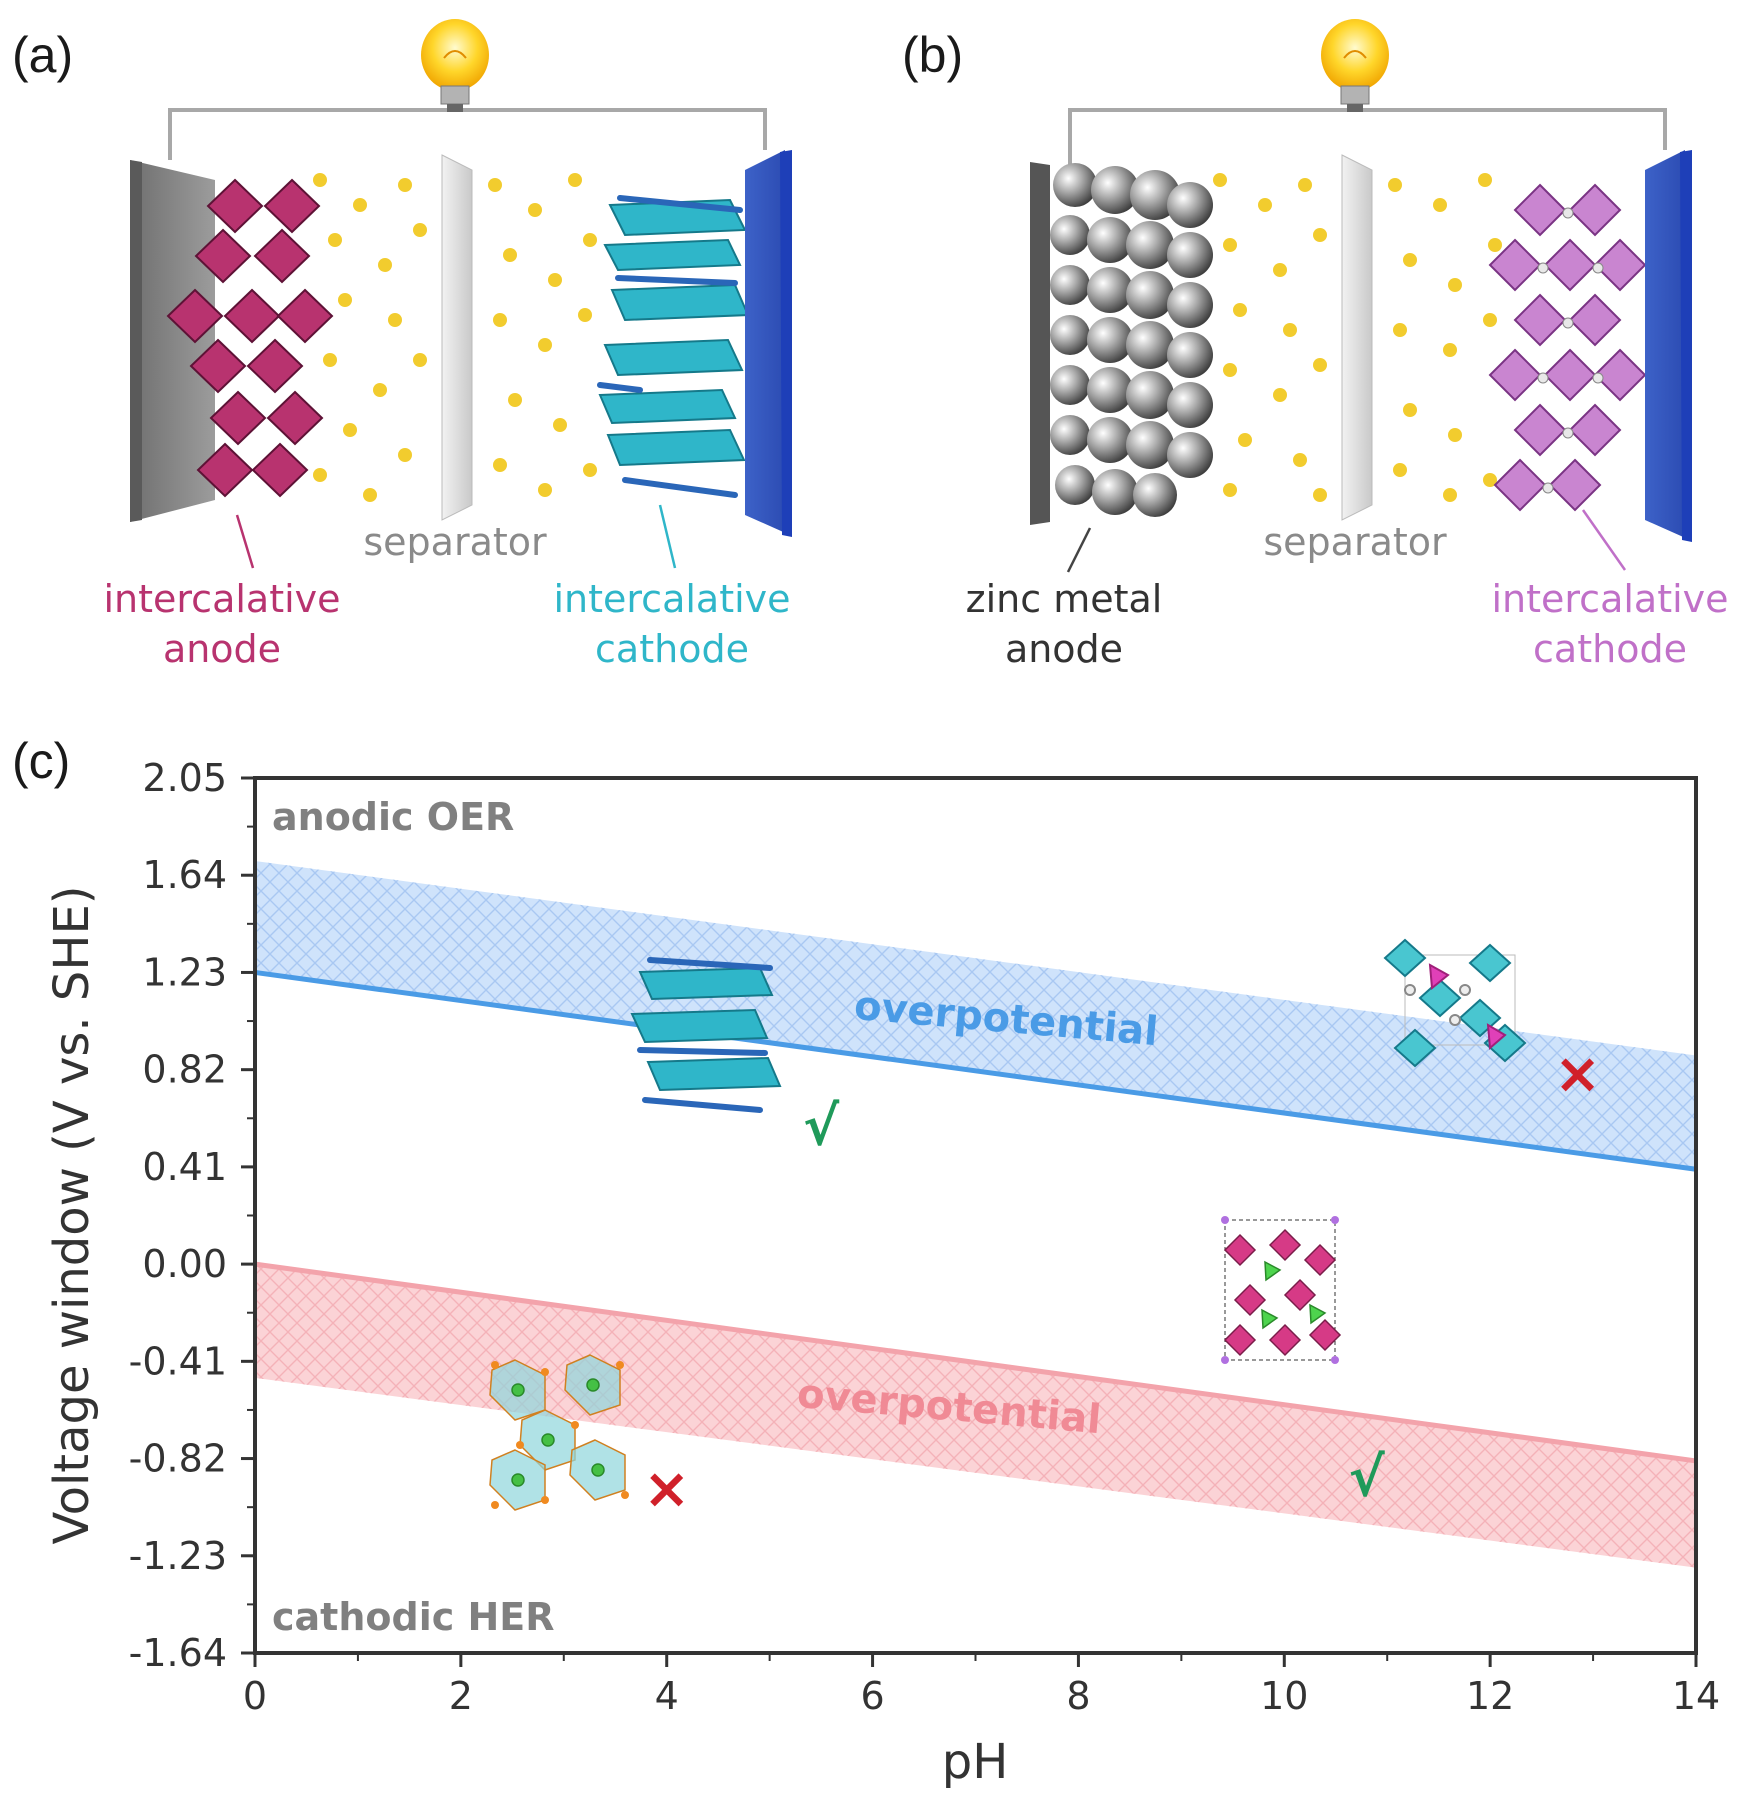 Image resolution: width=1747 pixels, height=1799 pixels. I want to click on intercalative-cathode-structure-a, so click(673, 346).